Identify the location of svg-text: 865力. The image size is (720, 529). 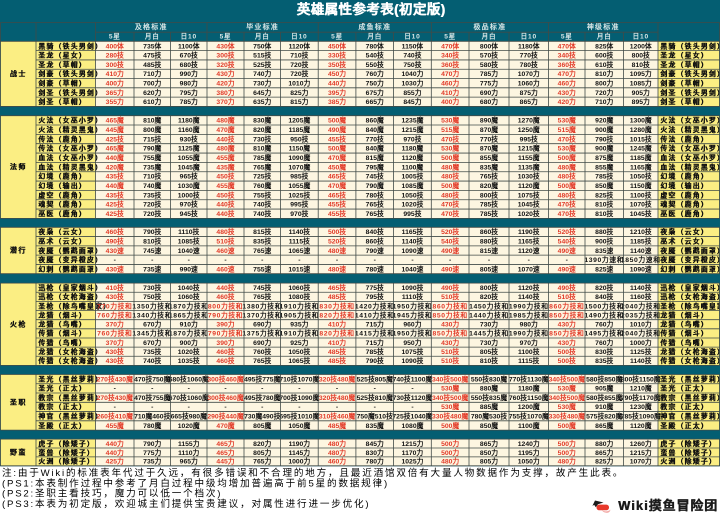
(529, 101).